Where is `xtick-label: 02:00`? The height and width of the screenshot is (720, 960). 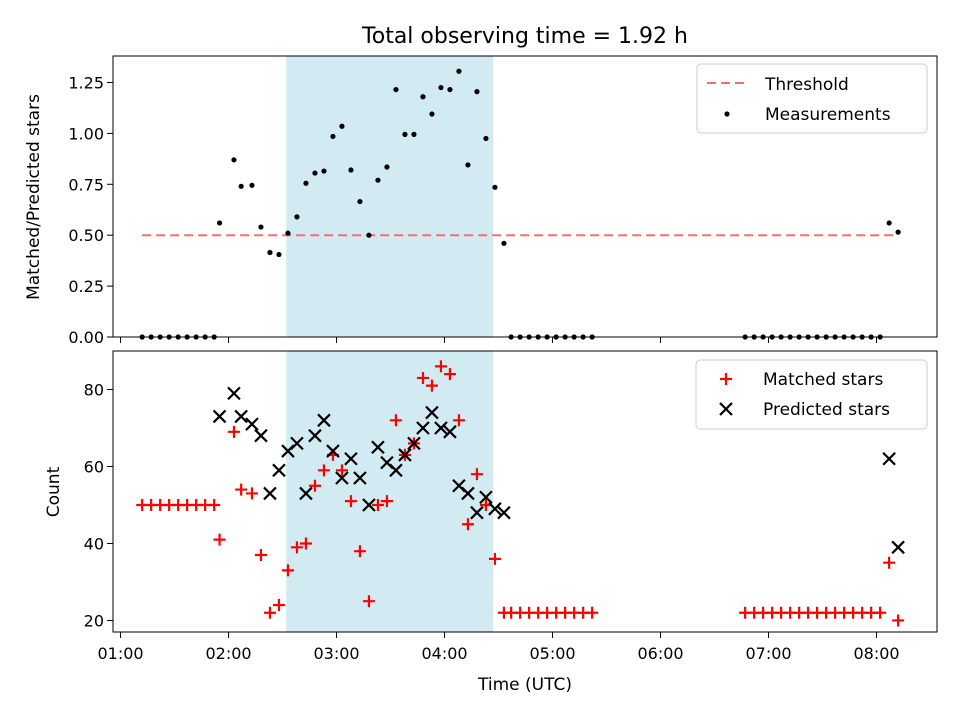
xtick-label: 02:00 is located at coordinates (228, 653).